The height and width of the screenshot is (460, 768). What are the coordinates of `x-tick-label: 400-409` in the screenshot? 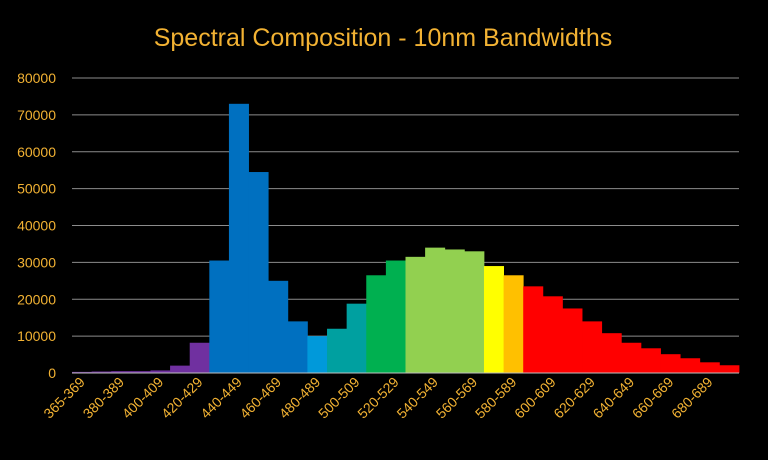 It's located at (143, 398).